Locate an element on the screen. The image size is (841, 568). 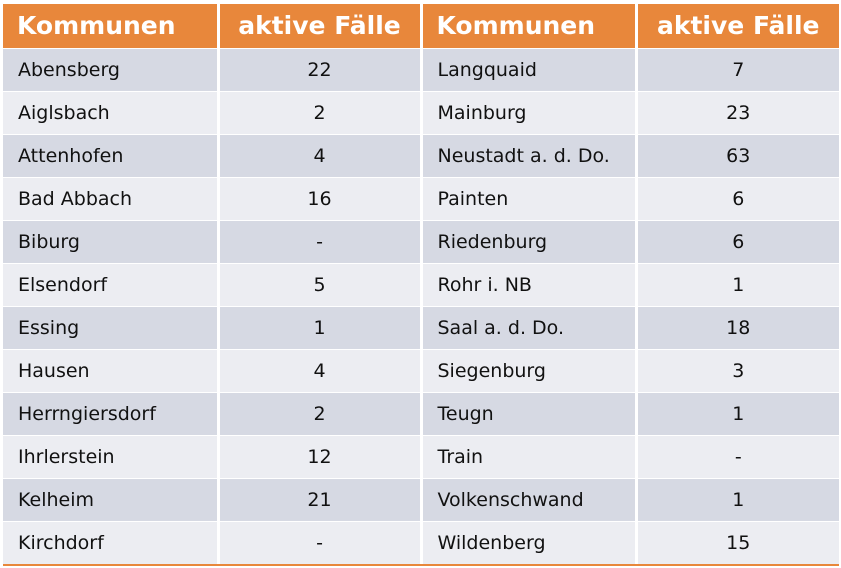
left-municipality: Abensberg is located at coordinates (111, 69).